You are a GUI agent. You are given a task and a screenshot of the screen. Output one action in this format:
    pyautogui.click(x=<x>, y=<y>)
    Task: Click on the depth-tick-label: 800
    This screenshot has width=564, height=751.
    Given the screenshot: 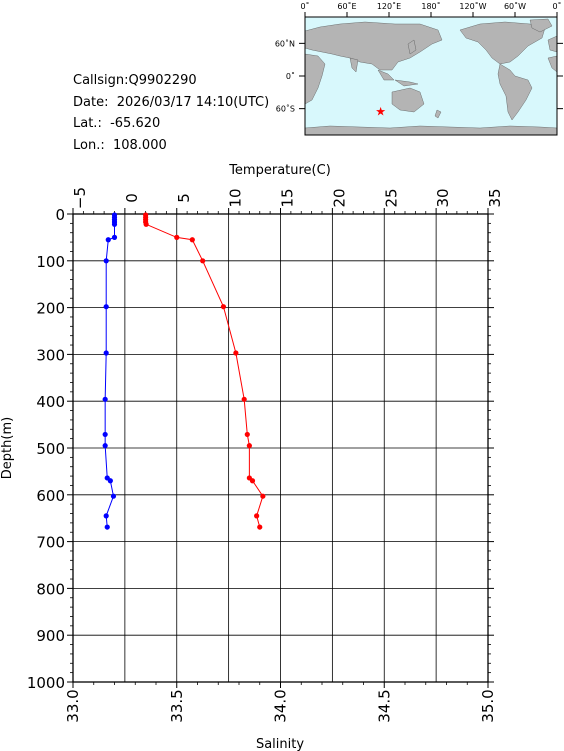 What is the action you would take?
    pyautogui.click(x=50, y=589)
    